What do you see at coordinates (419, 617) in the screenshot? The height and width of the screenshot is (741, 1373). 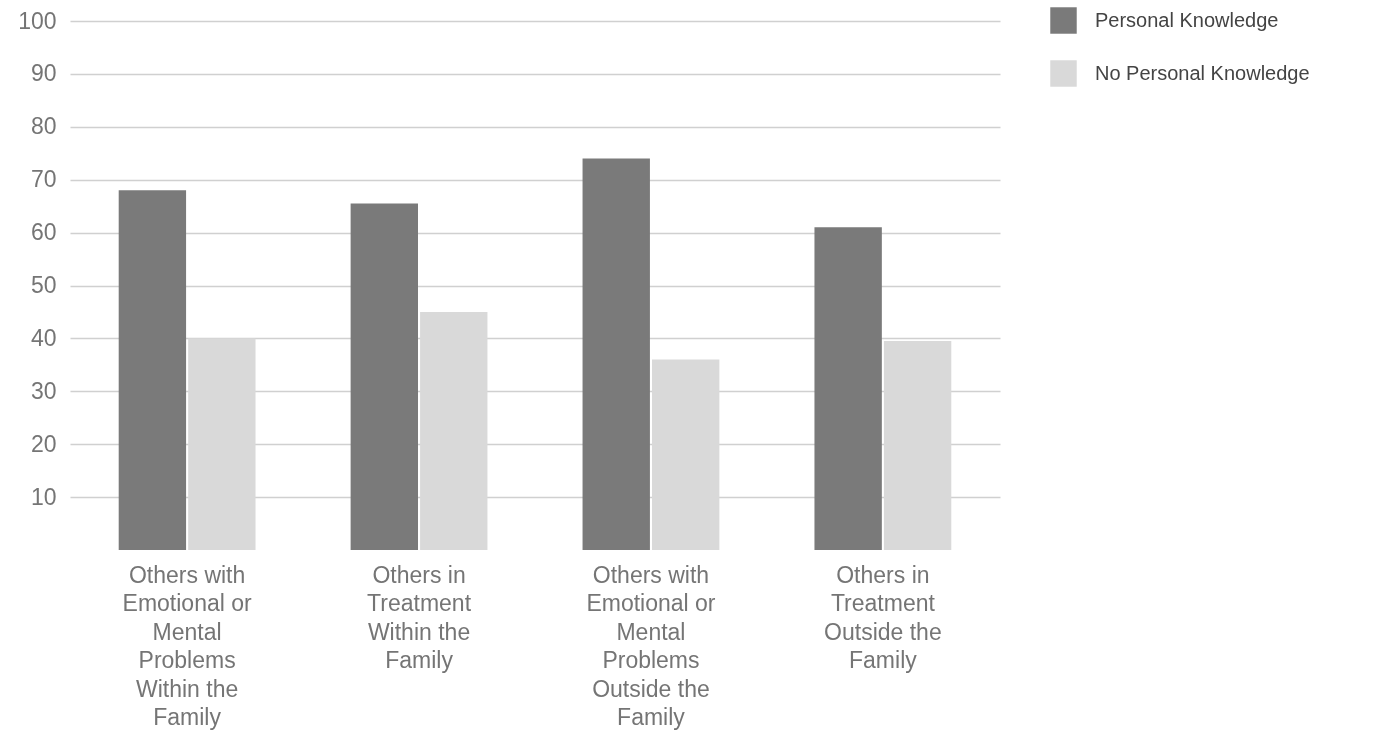 I see `x-tick-label: Others in Treatment Within the Family` at bounding box center [419, 617].